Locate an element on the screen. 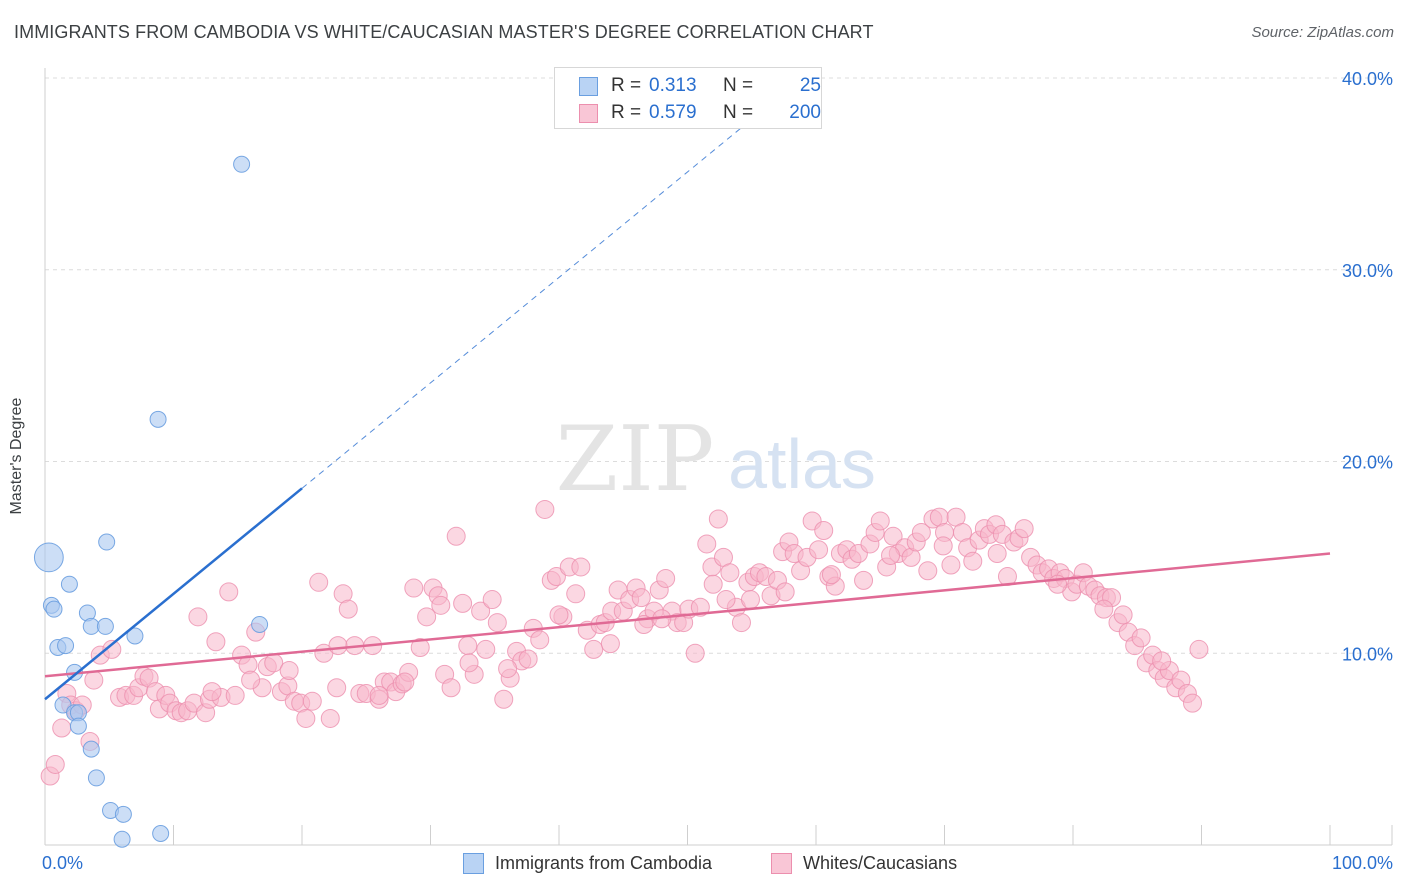 The width and height of the screenshot is (1406, 892). whites-legend-label: Whites/Caucasians is located at coordinates (880, 863).